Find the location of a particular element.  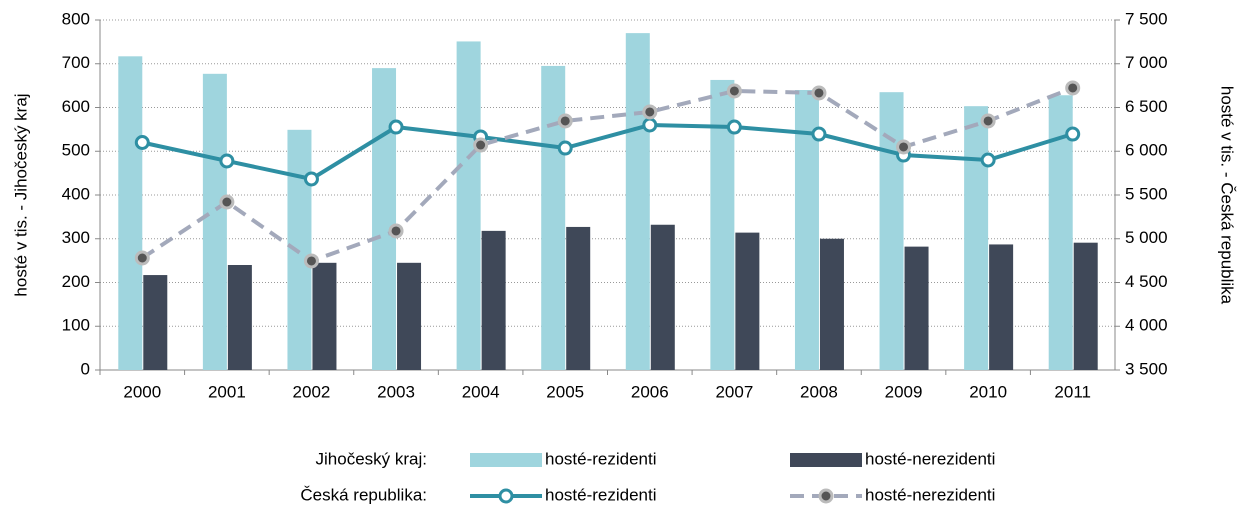

x-tick-label: 2004 is located at coordinates (481, 391).